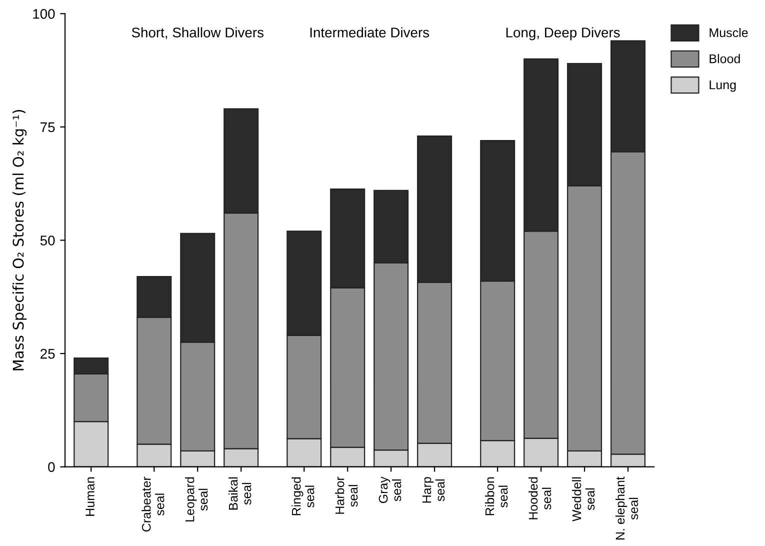 Image resolution: width=765 pixels, height=546 pixels. What do you see at coordinates (19, 240) in the screenshot?
I see `y-axis-title: Mass Specific O₂ Stores (ml O₂ kg⁻¹)` at bounding box center [19, 240].